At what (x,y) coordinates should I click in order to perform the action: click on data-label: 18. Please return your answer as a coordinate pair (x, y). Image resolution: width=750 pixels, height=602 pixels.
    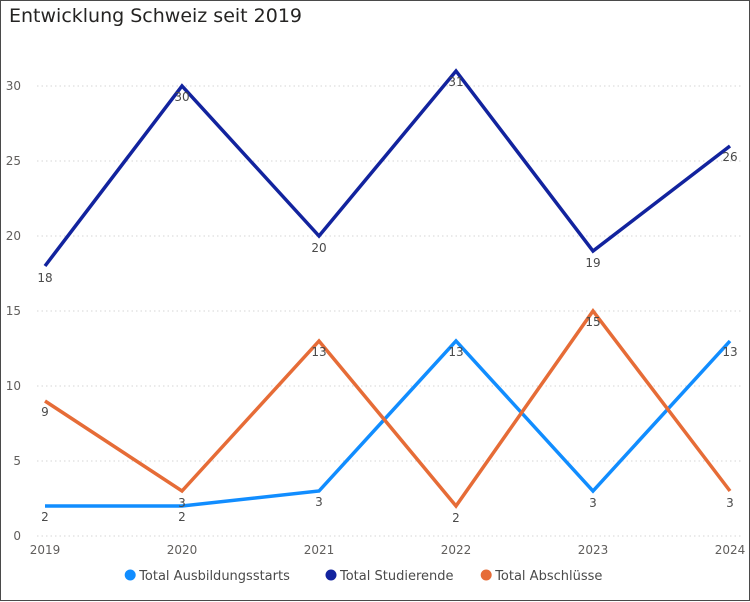
    Looking at the image, I should click on (44, 278).